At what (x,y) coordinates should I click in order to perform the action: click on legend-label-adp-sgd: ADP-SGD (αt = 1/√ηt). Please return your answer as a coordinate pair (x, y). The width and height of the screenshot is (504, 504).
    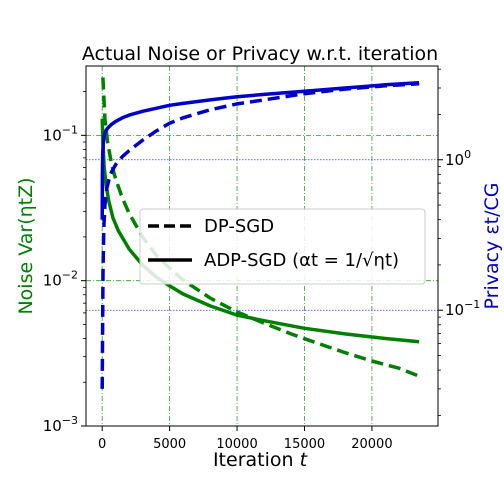
    Looking at the image, I should click on (301, 260).